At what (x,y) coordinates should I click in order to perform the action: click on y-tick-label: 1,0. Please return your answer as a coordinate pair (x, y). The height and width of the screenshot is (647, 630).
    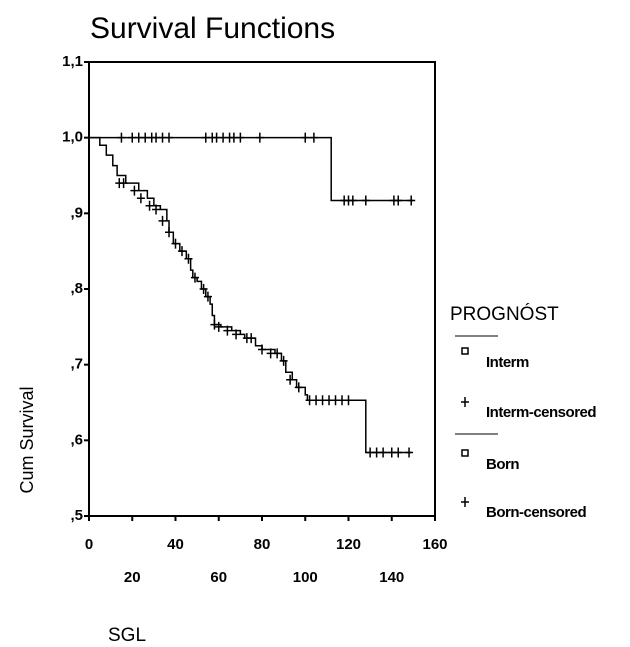
    Looking at the image, I should click on (72, 137).